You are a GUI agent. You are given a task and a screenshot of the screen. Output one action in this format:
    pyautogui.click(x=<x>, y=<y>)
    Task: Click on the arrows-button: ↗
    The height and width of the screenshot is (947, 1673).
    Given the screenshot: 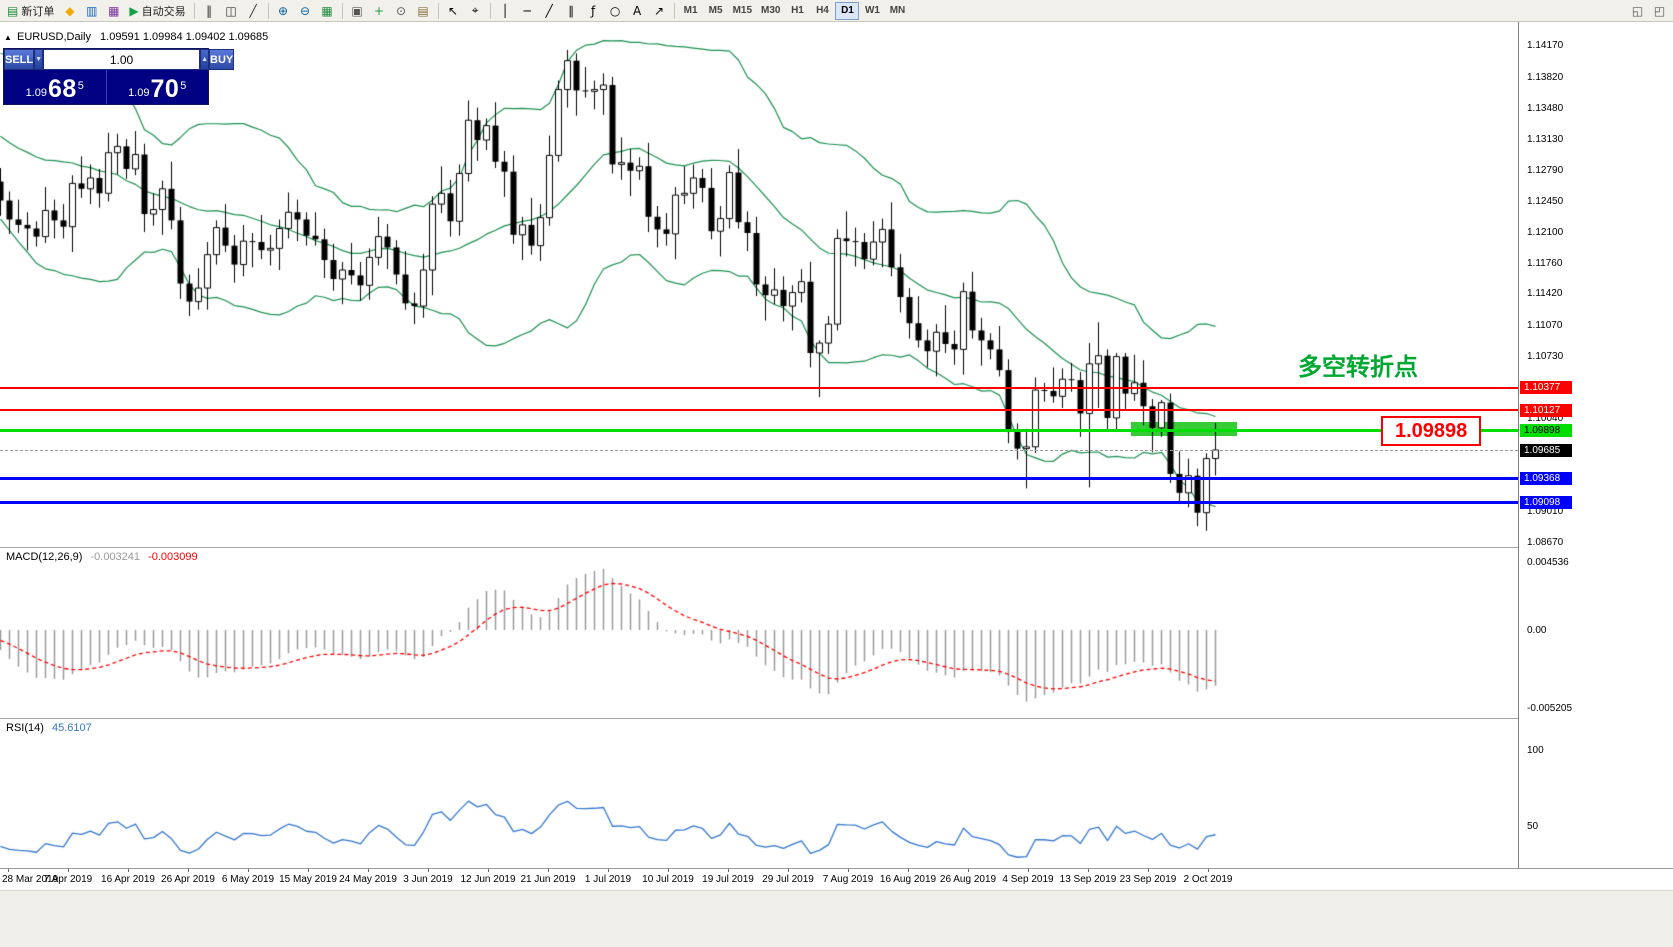 What is the action you would take?
    pyautogui.click(x=659, y=10)
    